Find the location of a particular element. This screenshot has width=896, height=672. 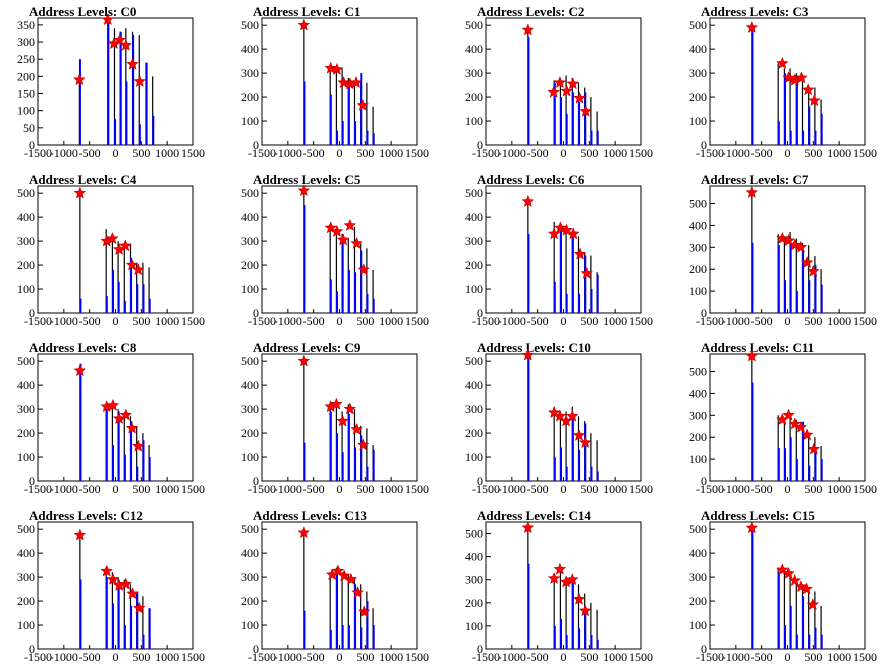

chart-title: Address Levels: C13 is located at coordinates (310, 515).